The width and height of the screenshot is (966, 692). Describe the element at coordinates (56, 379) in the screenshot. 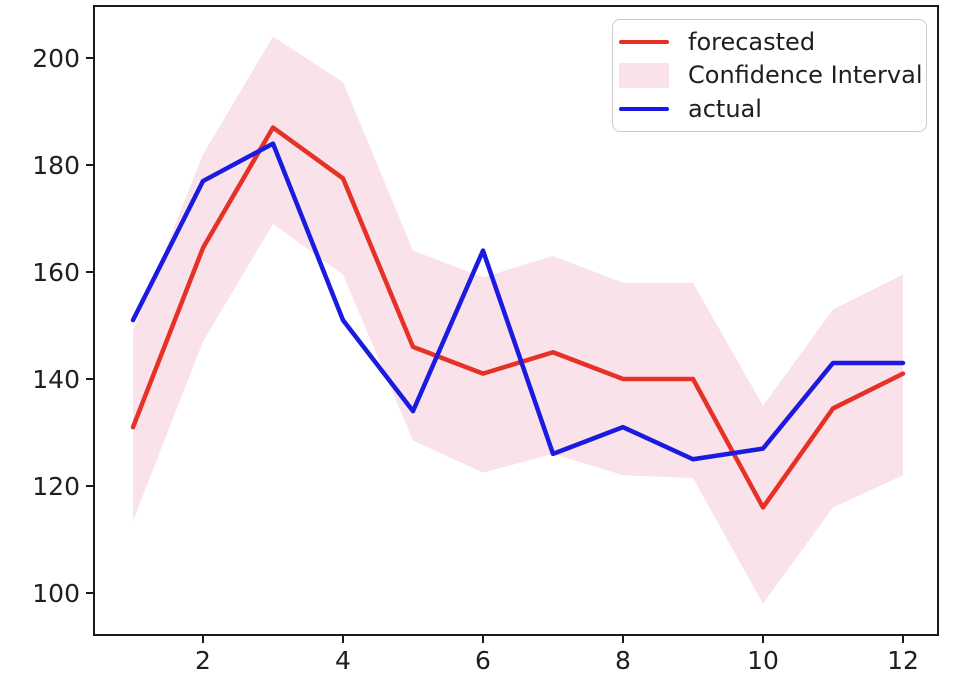

I see `y-tick-label: 140` at that location.